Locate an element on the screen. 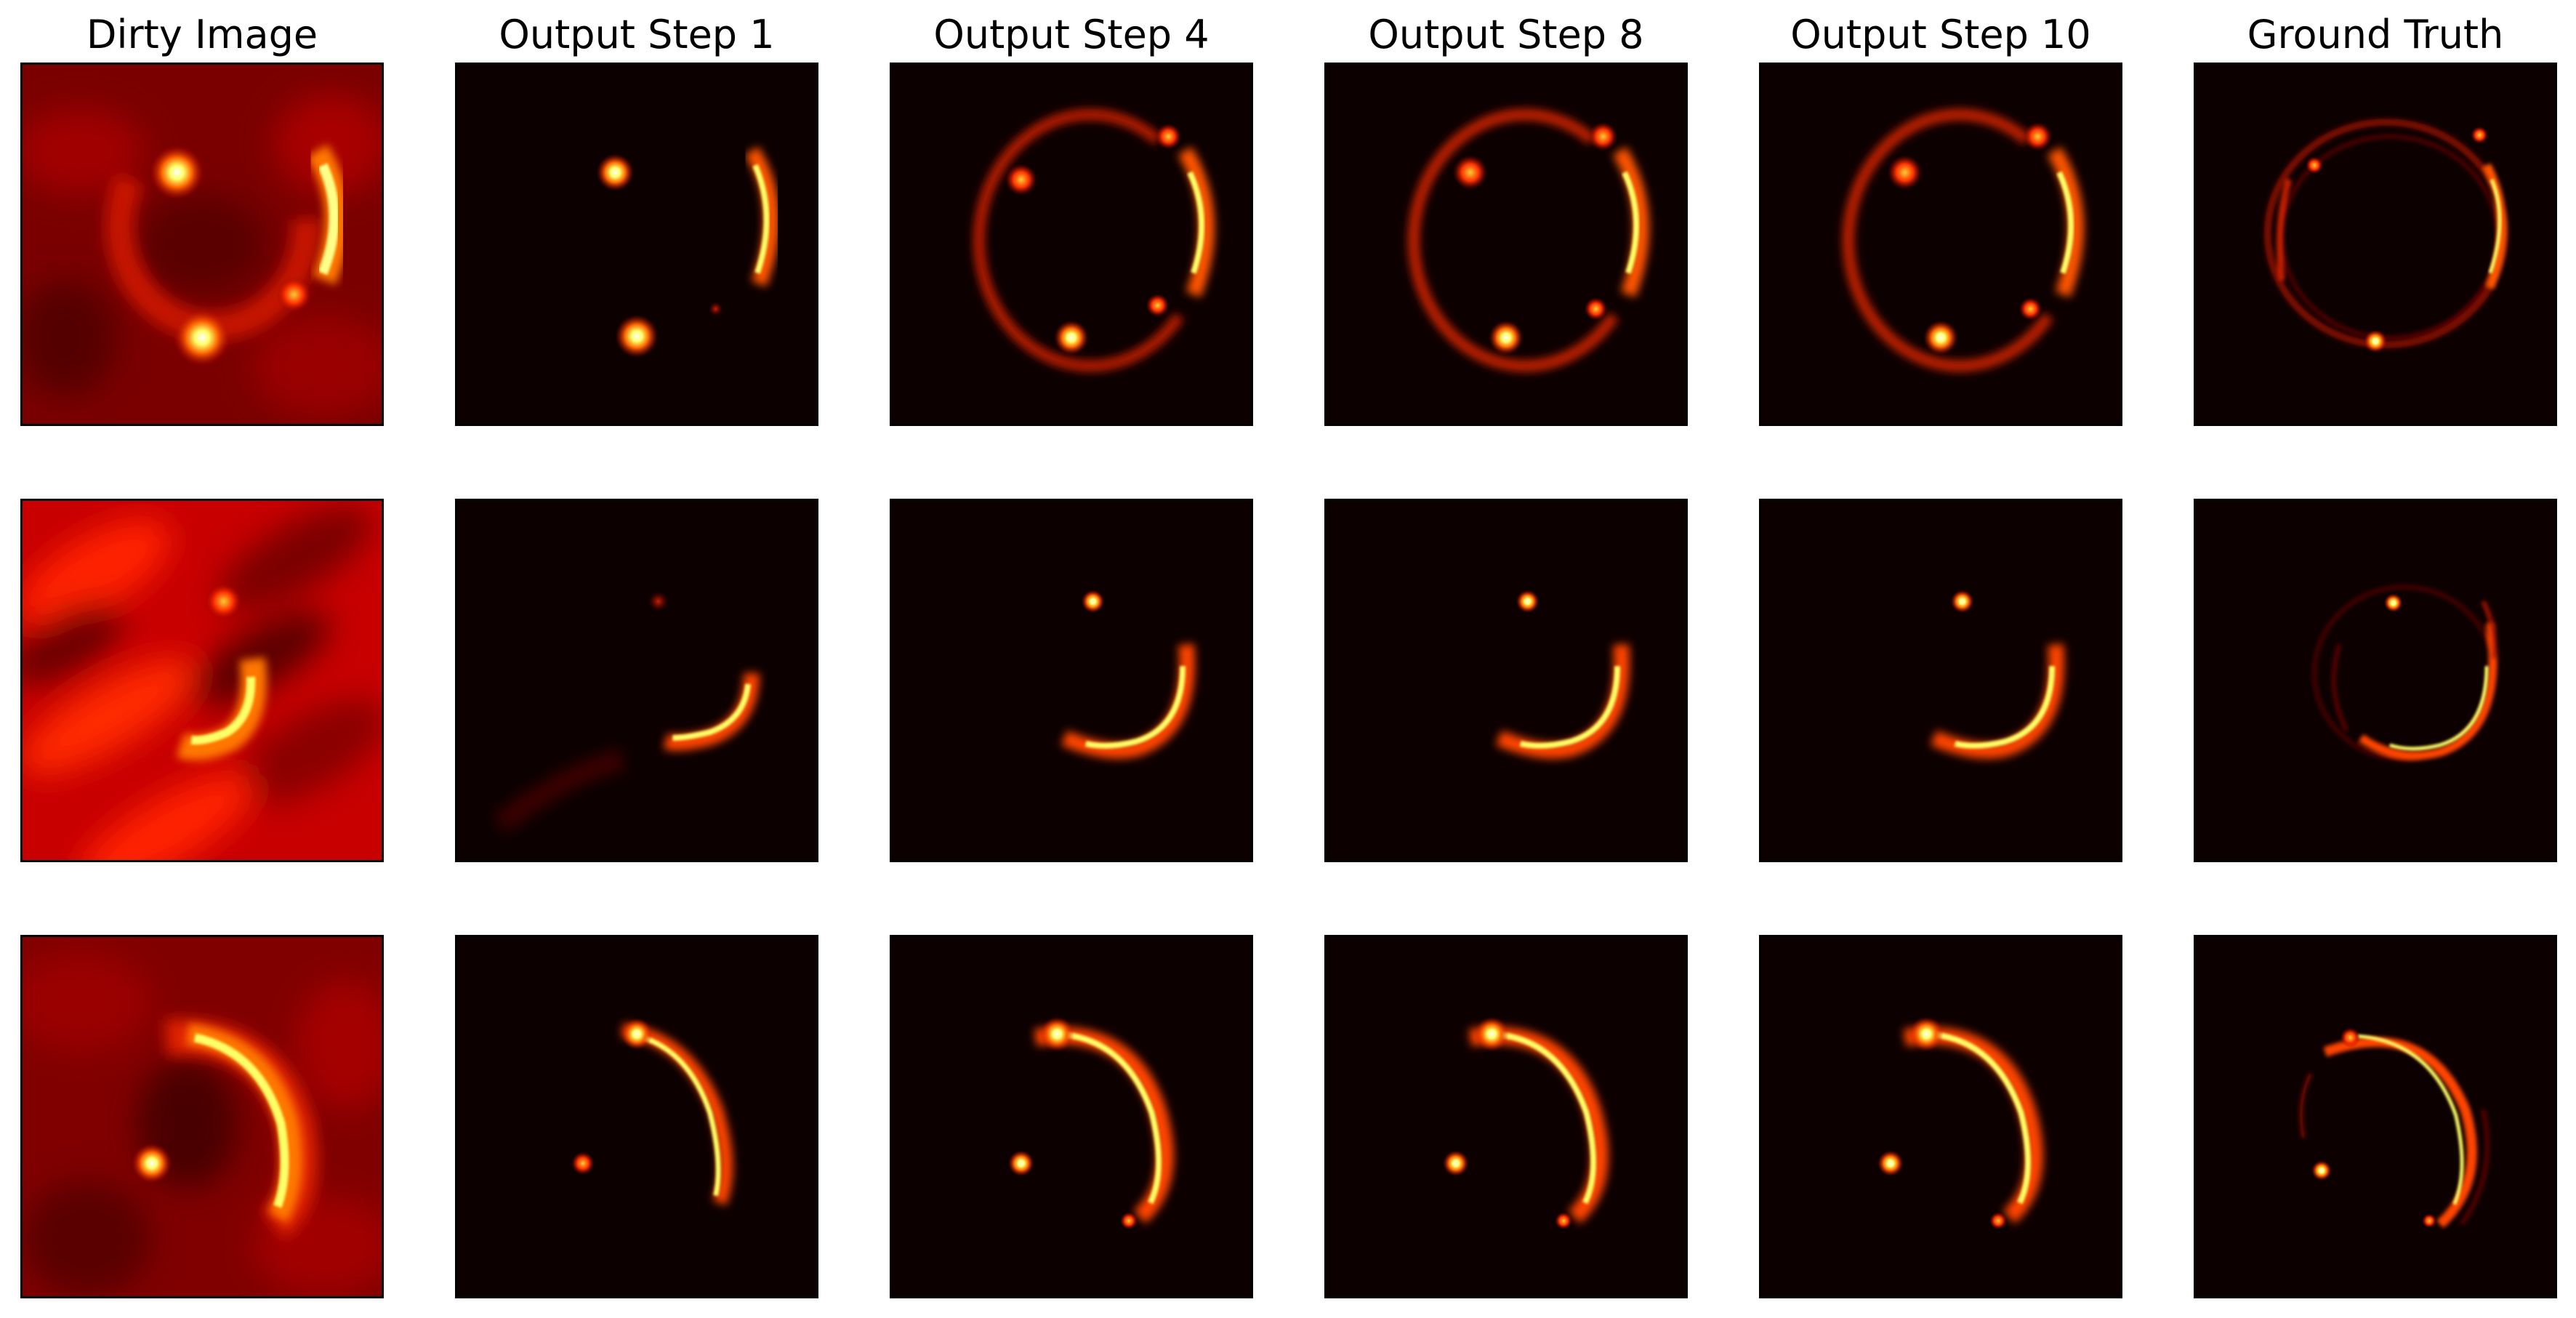 The height and width of the screenshot is (1318, 2576). column-title-dirty-image: Dirty Image is located at coordinates (202, 34).